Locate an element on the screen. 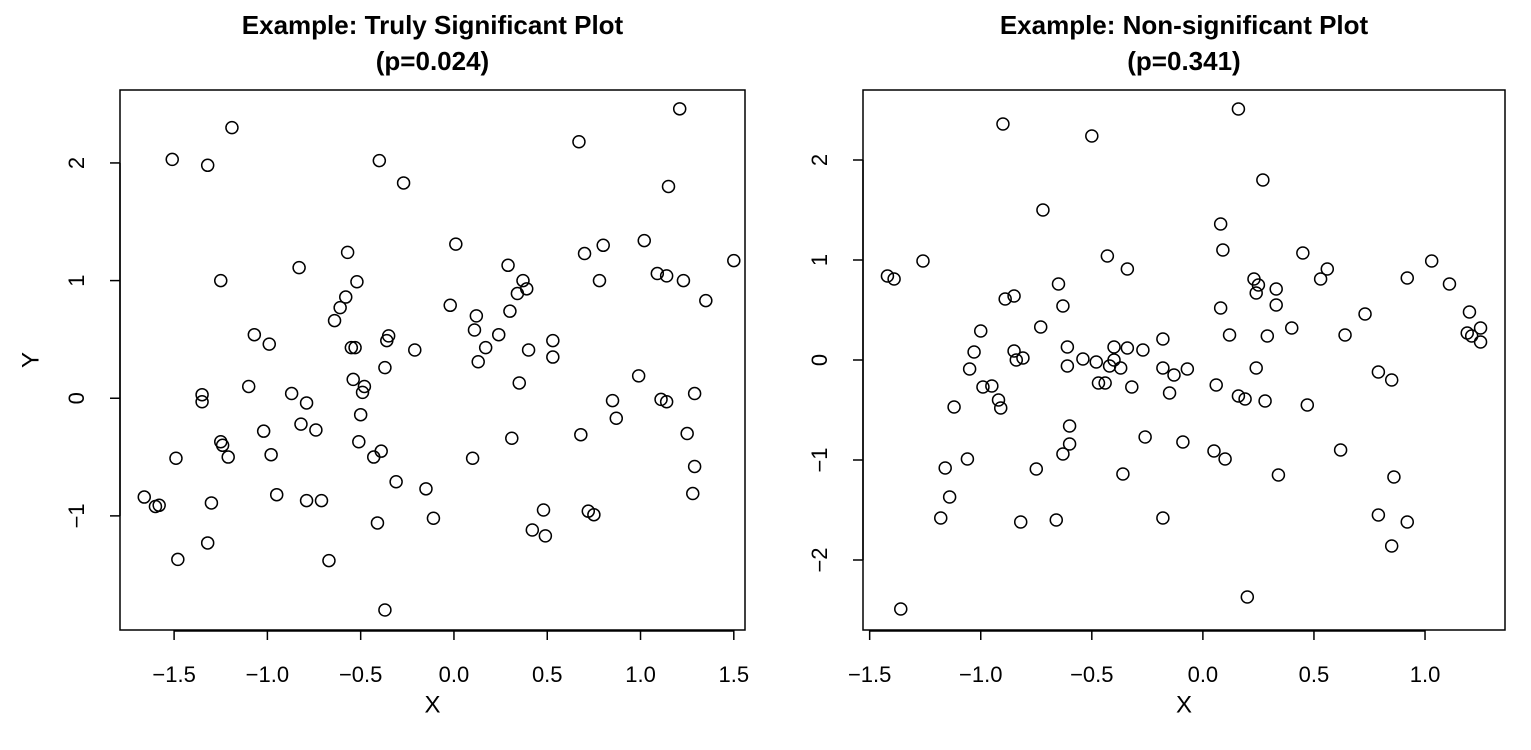  y-tick-label: −2 is located at coordinates (819, 559).